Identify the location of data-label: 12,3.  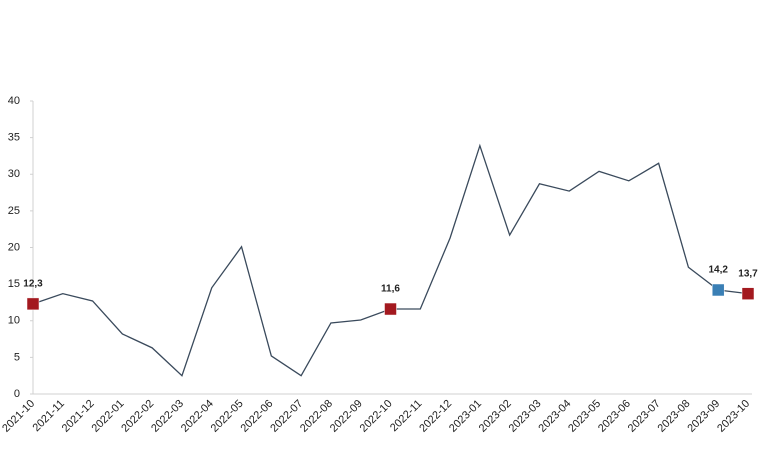
(33, 284).